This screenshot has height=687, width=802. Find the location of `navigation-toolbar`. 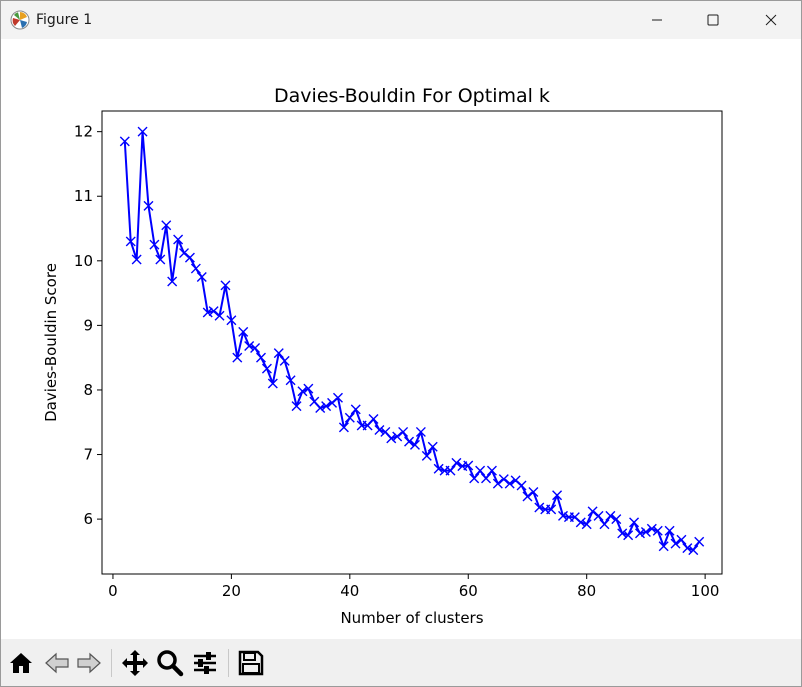

navigation-toolbar is located at coordinates (401, 662).